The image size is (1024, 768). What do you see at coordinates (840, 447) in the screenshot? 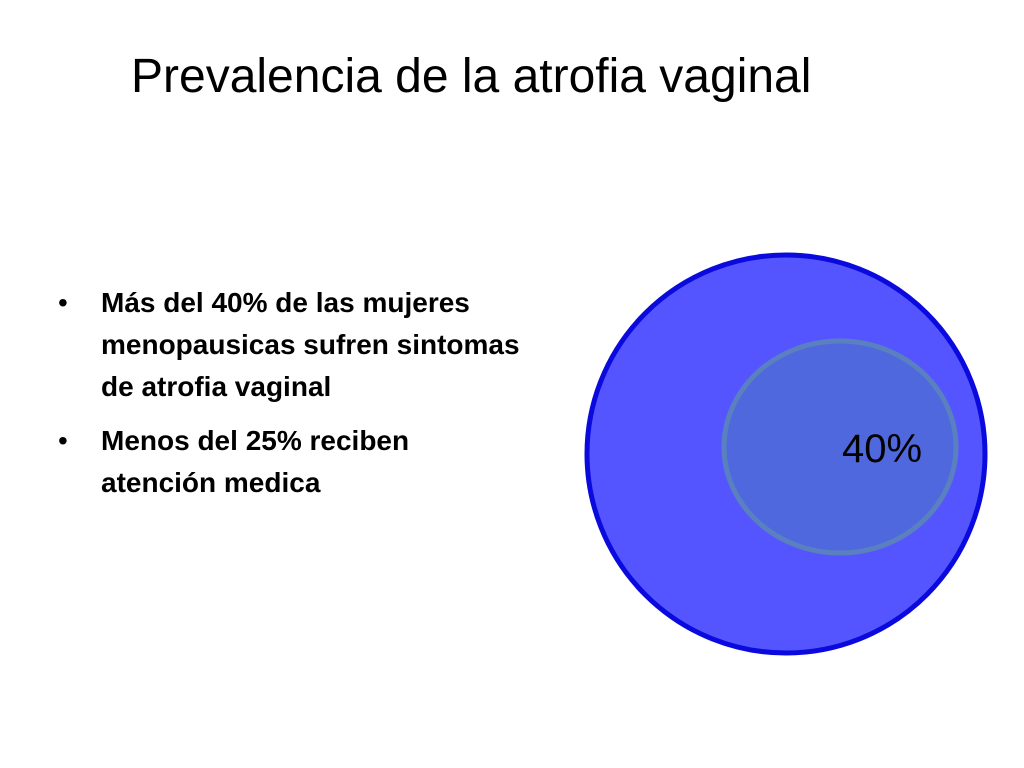
I see `inner-ellipse-affected` at bounding box center [840, 447].